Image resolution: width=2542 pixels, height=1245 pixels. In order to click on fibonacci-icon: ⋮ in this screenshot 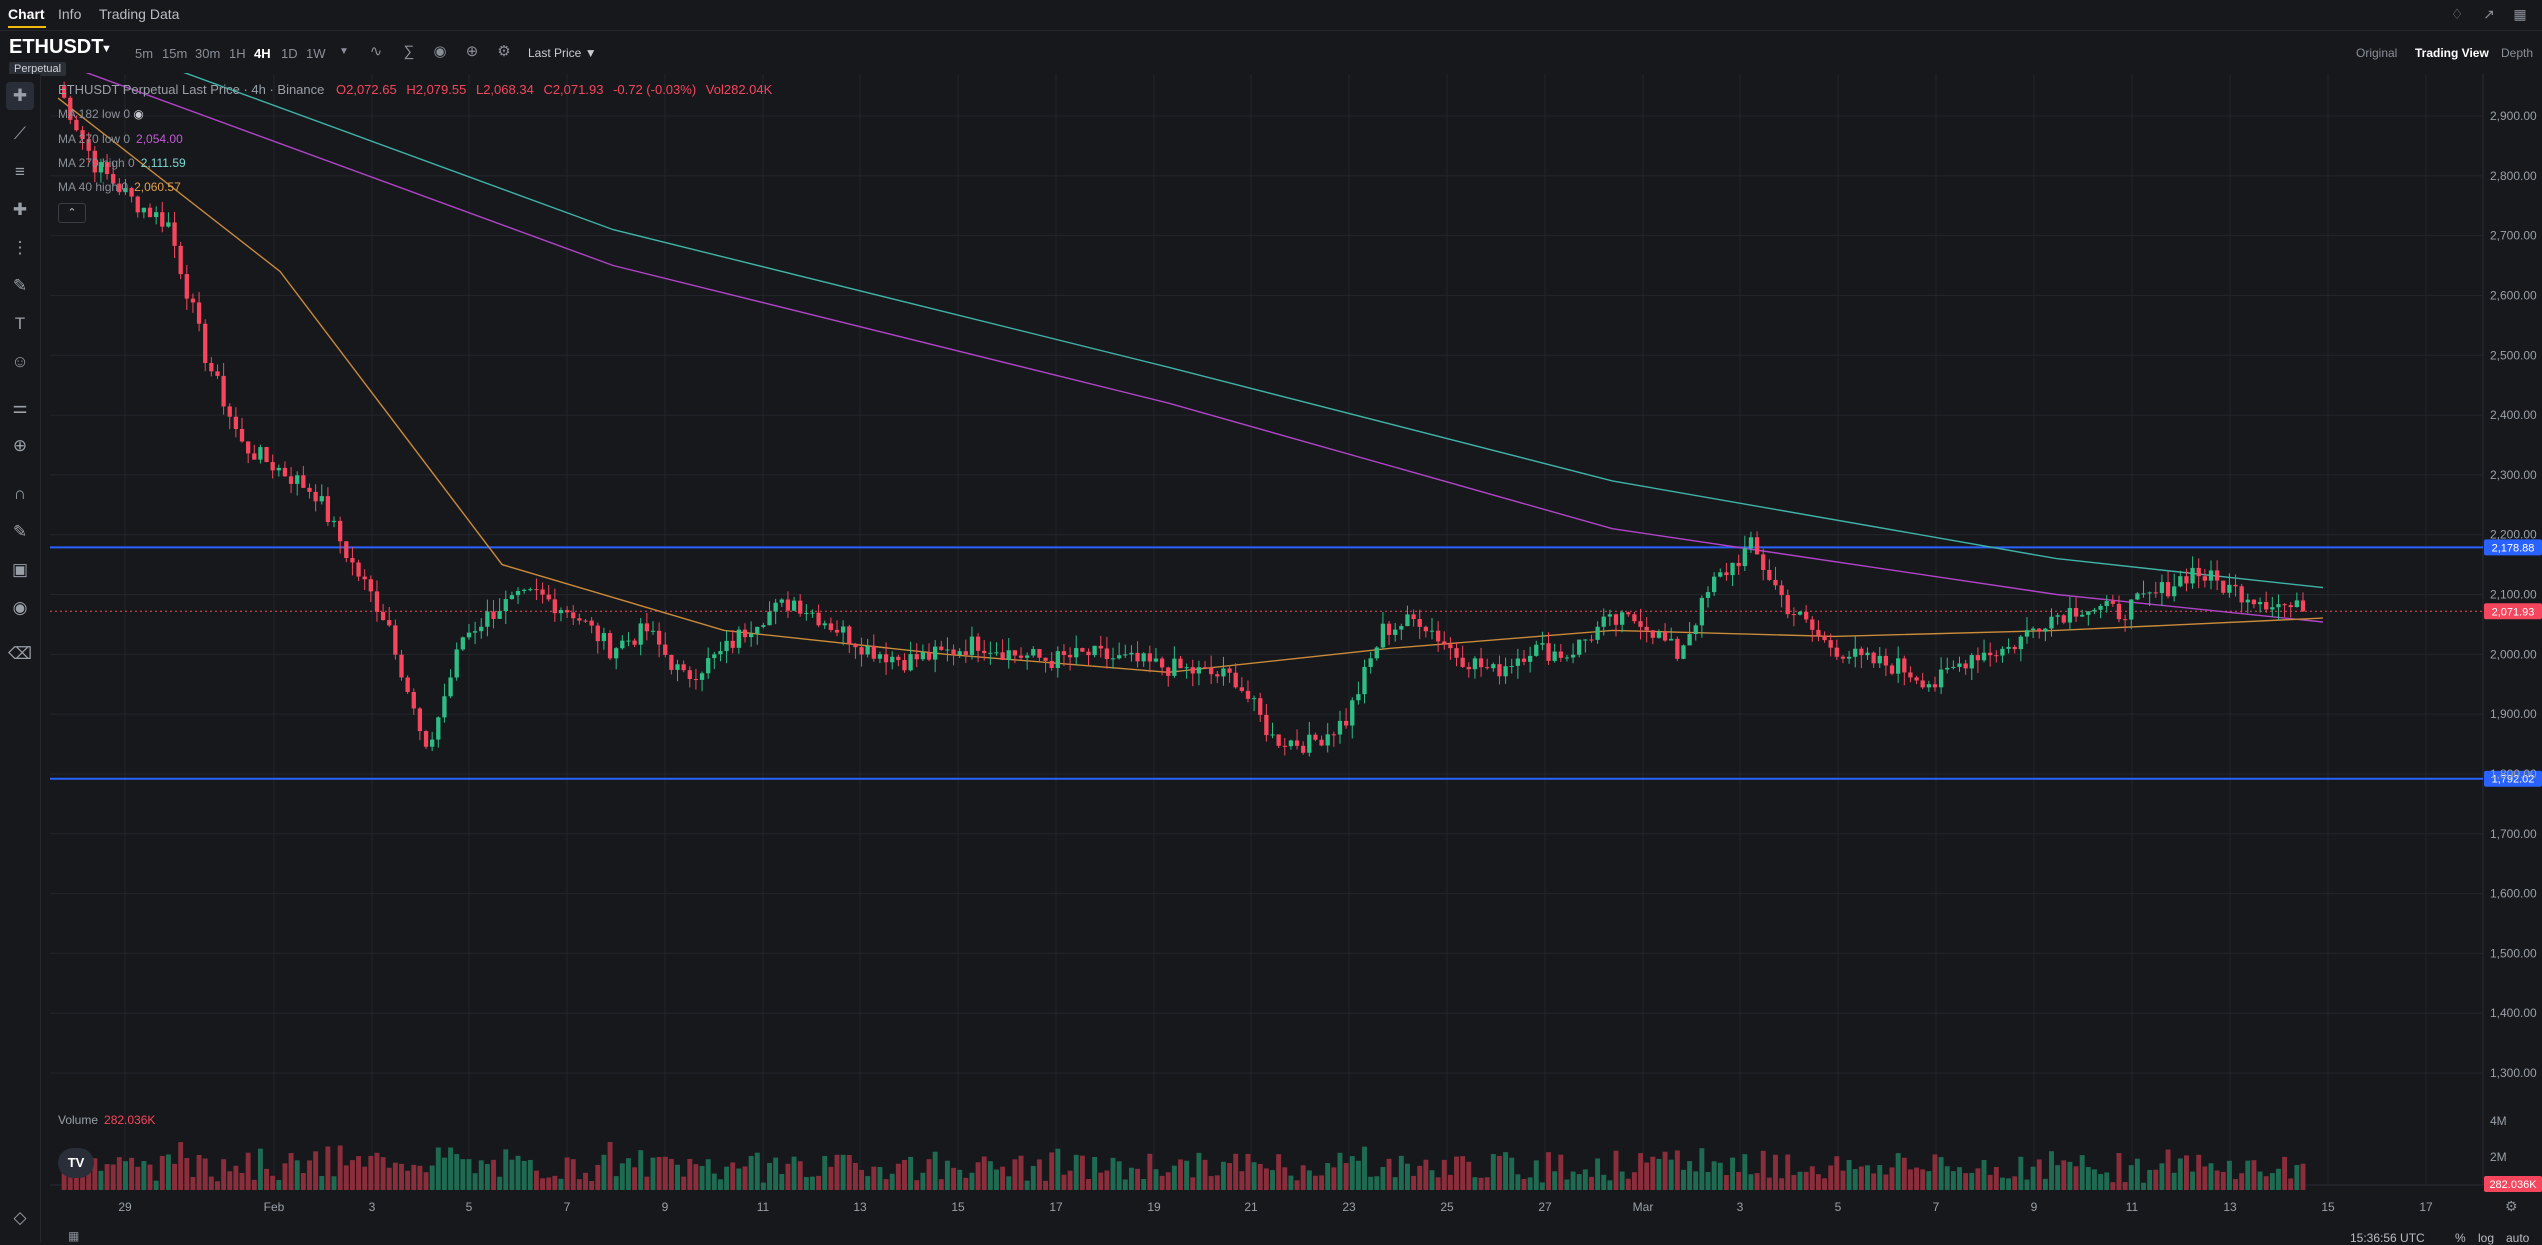, I will do `click(20, 247)`.